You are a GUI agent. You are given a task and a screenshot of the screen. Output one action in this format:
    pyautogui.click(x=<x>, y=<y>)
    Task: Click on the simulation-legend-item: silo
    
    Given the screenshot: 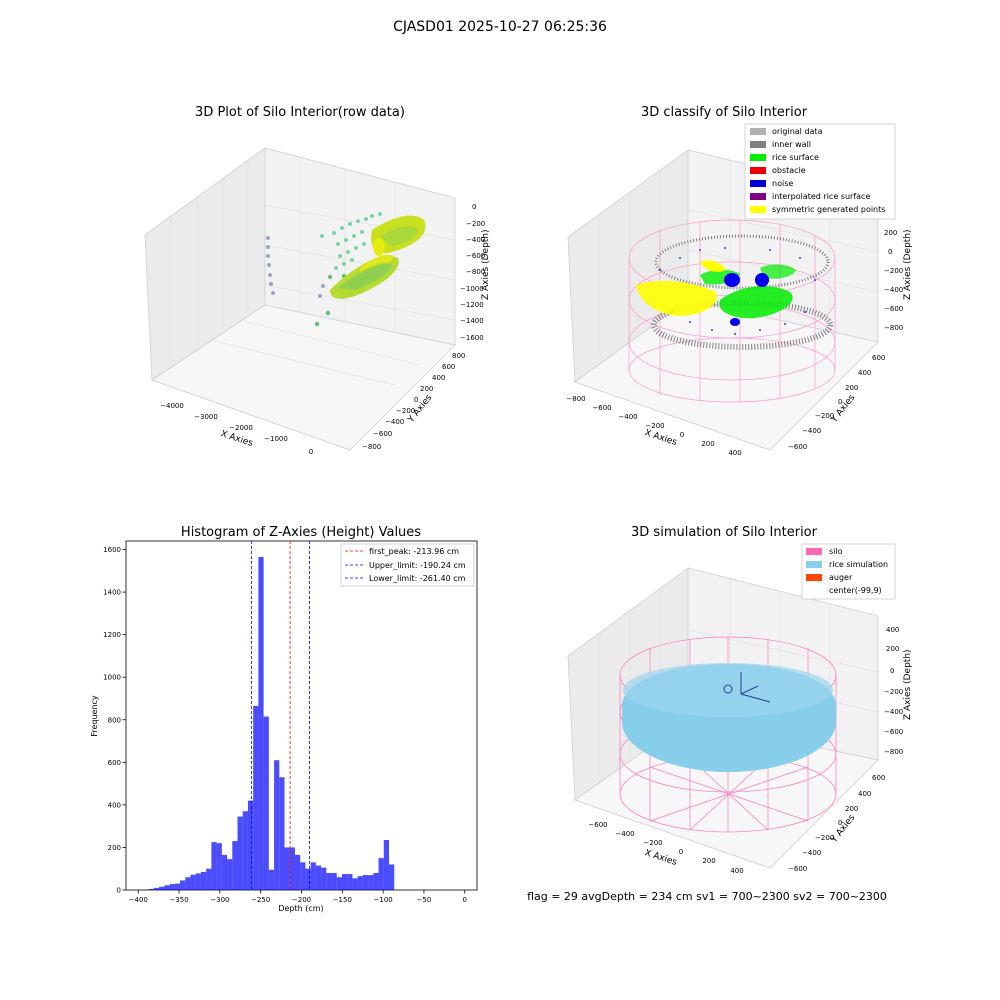 What is the action you would take?
    pyautogui.click(x=824, y=551)
    